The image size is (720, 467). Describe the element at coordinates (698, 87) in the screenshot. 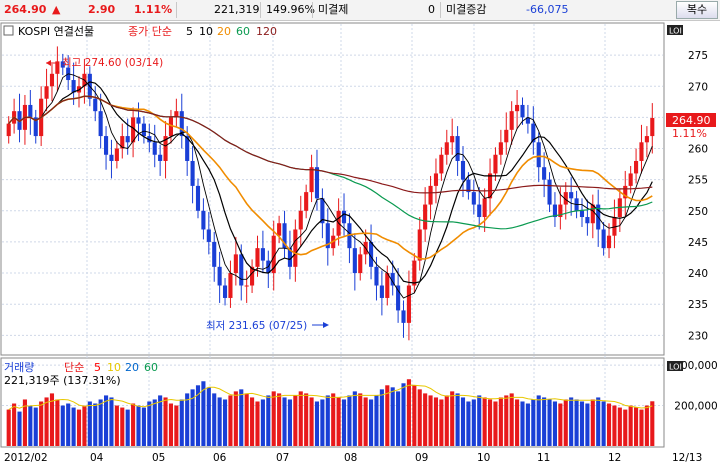

I see `price-tick-label: 270` at that location.